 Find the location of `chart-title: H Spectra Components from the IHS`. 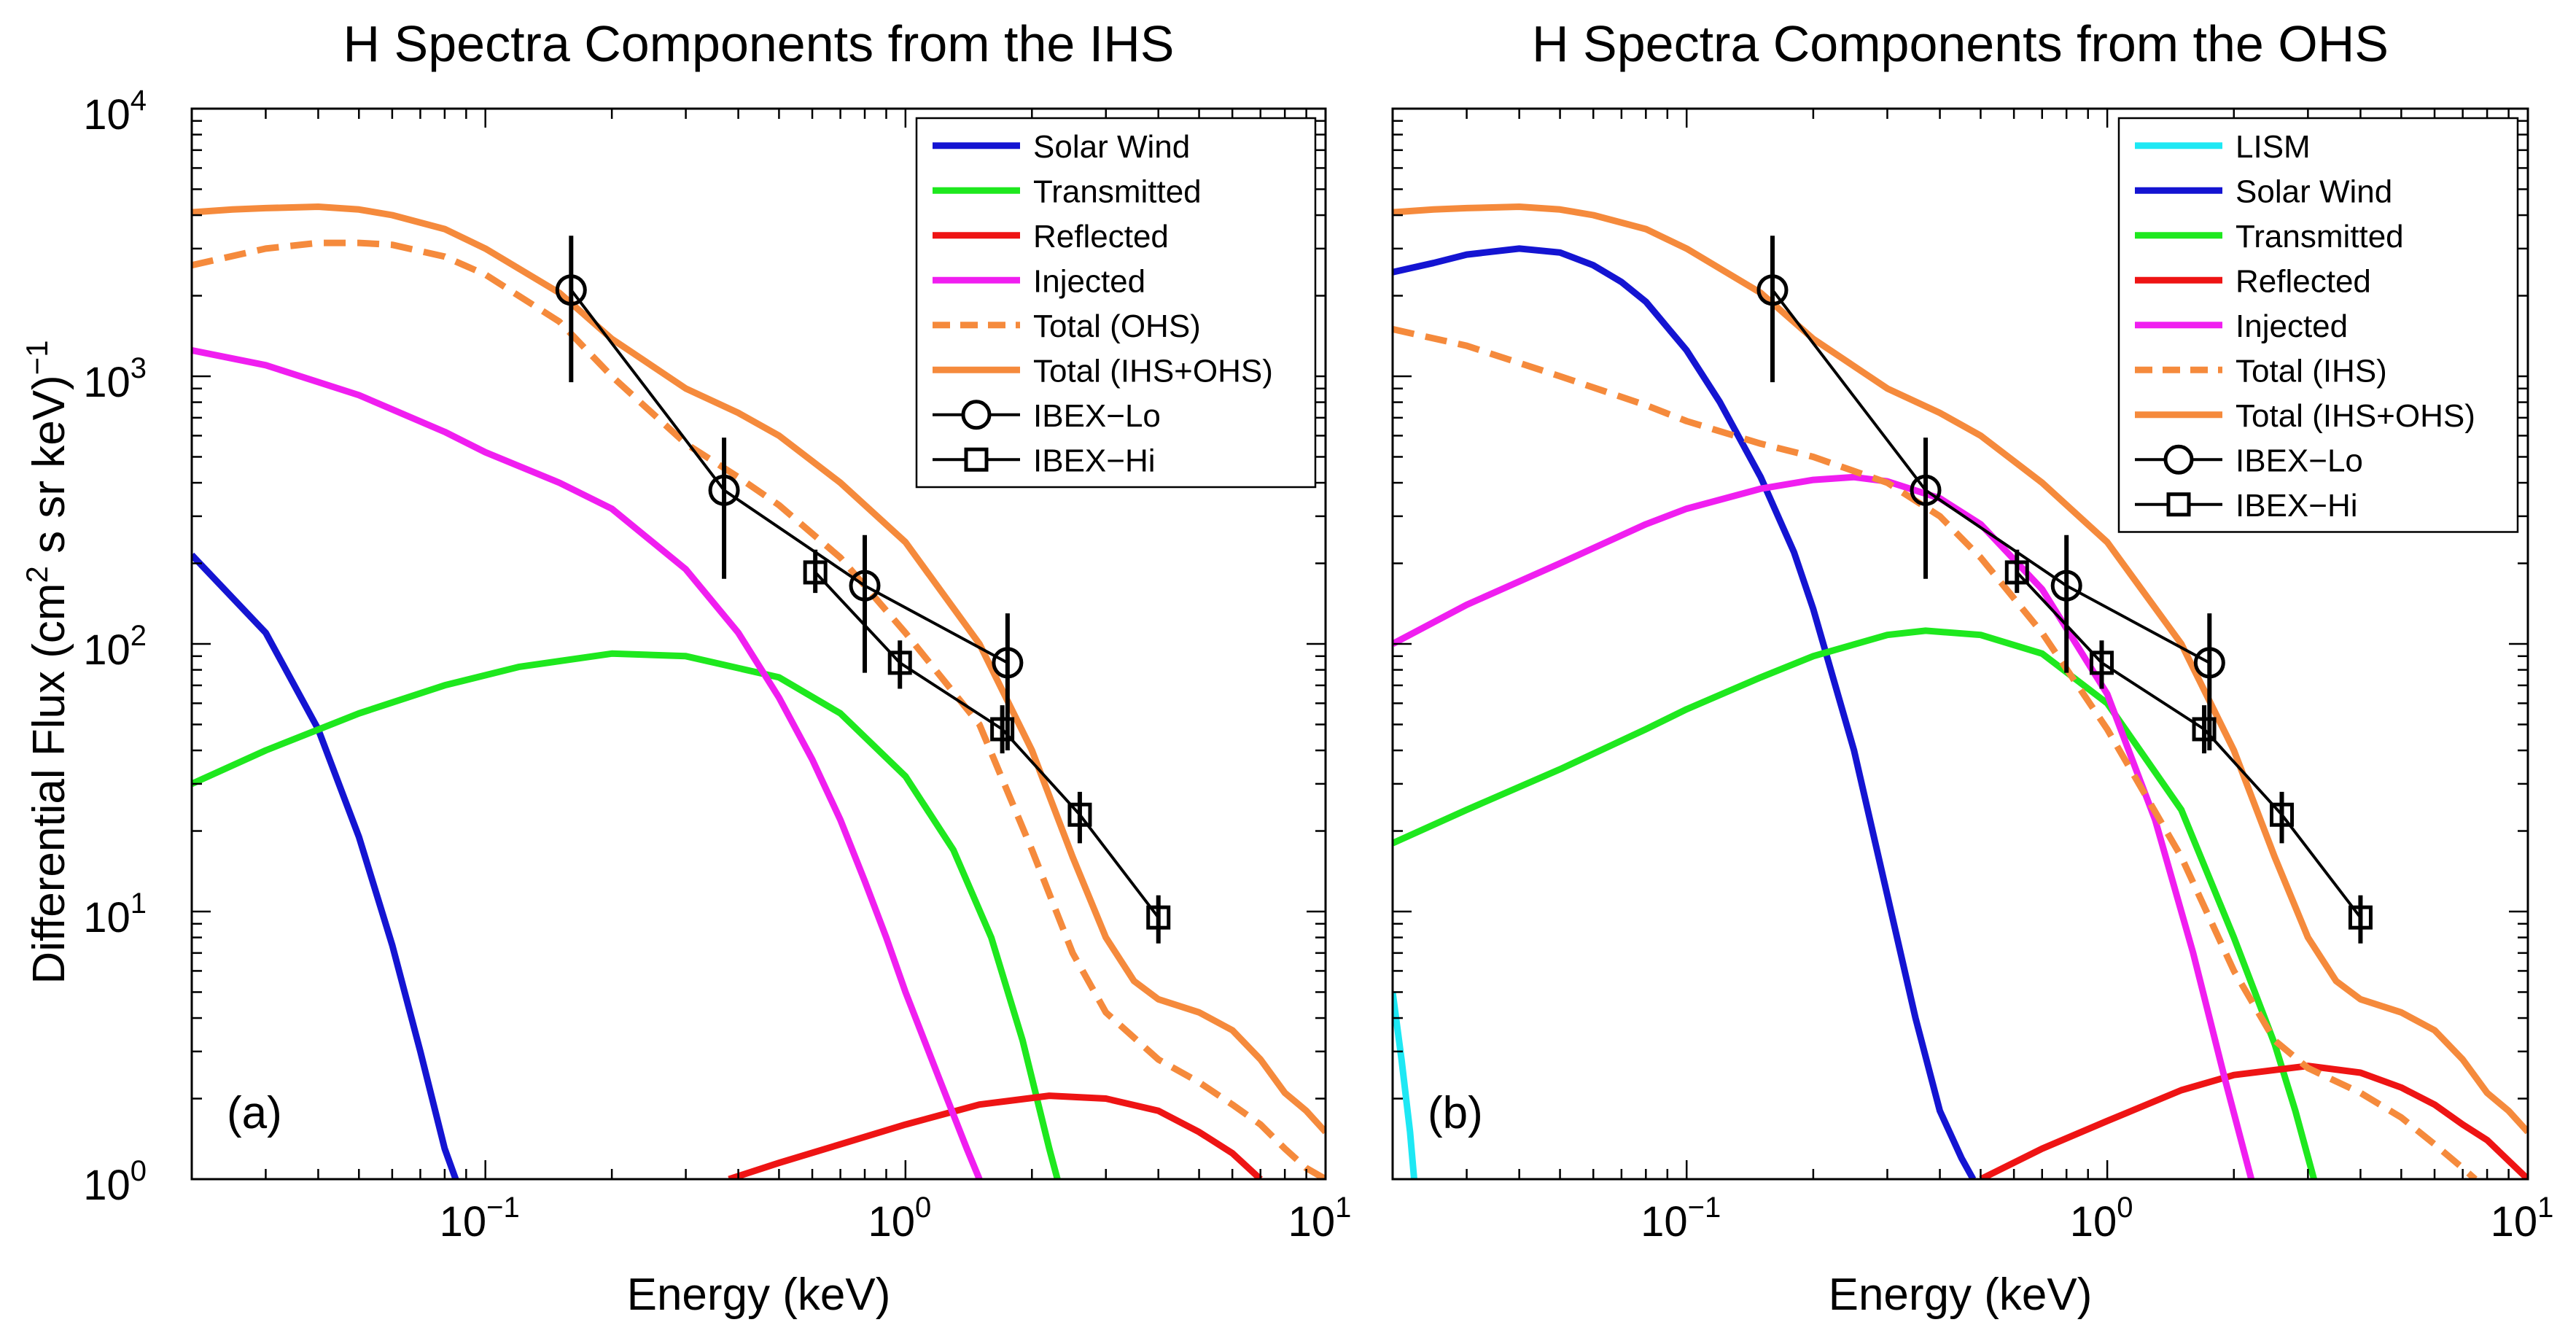

chart-title: H Spectra Components from the IHS is located at coordinates (759, 44).